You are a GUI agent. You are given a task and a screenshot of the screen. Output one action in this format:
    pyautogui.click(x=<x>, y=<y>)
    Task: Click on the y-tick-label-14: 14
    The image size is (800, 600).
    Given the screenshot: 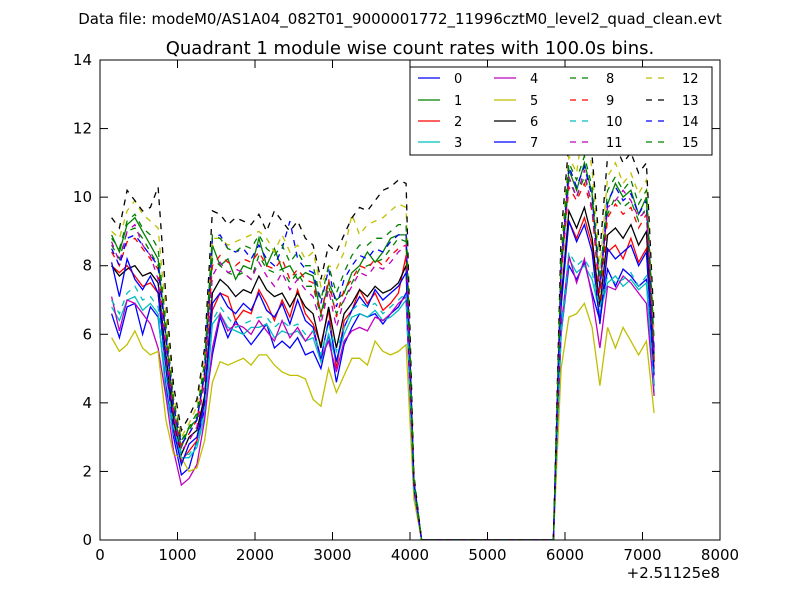 What is the action you would take?
    pyautogui.click(x=82, y=60)
    